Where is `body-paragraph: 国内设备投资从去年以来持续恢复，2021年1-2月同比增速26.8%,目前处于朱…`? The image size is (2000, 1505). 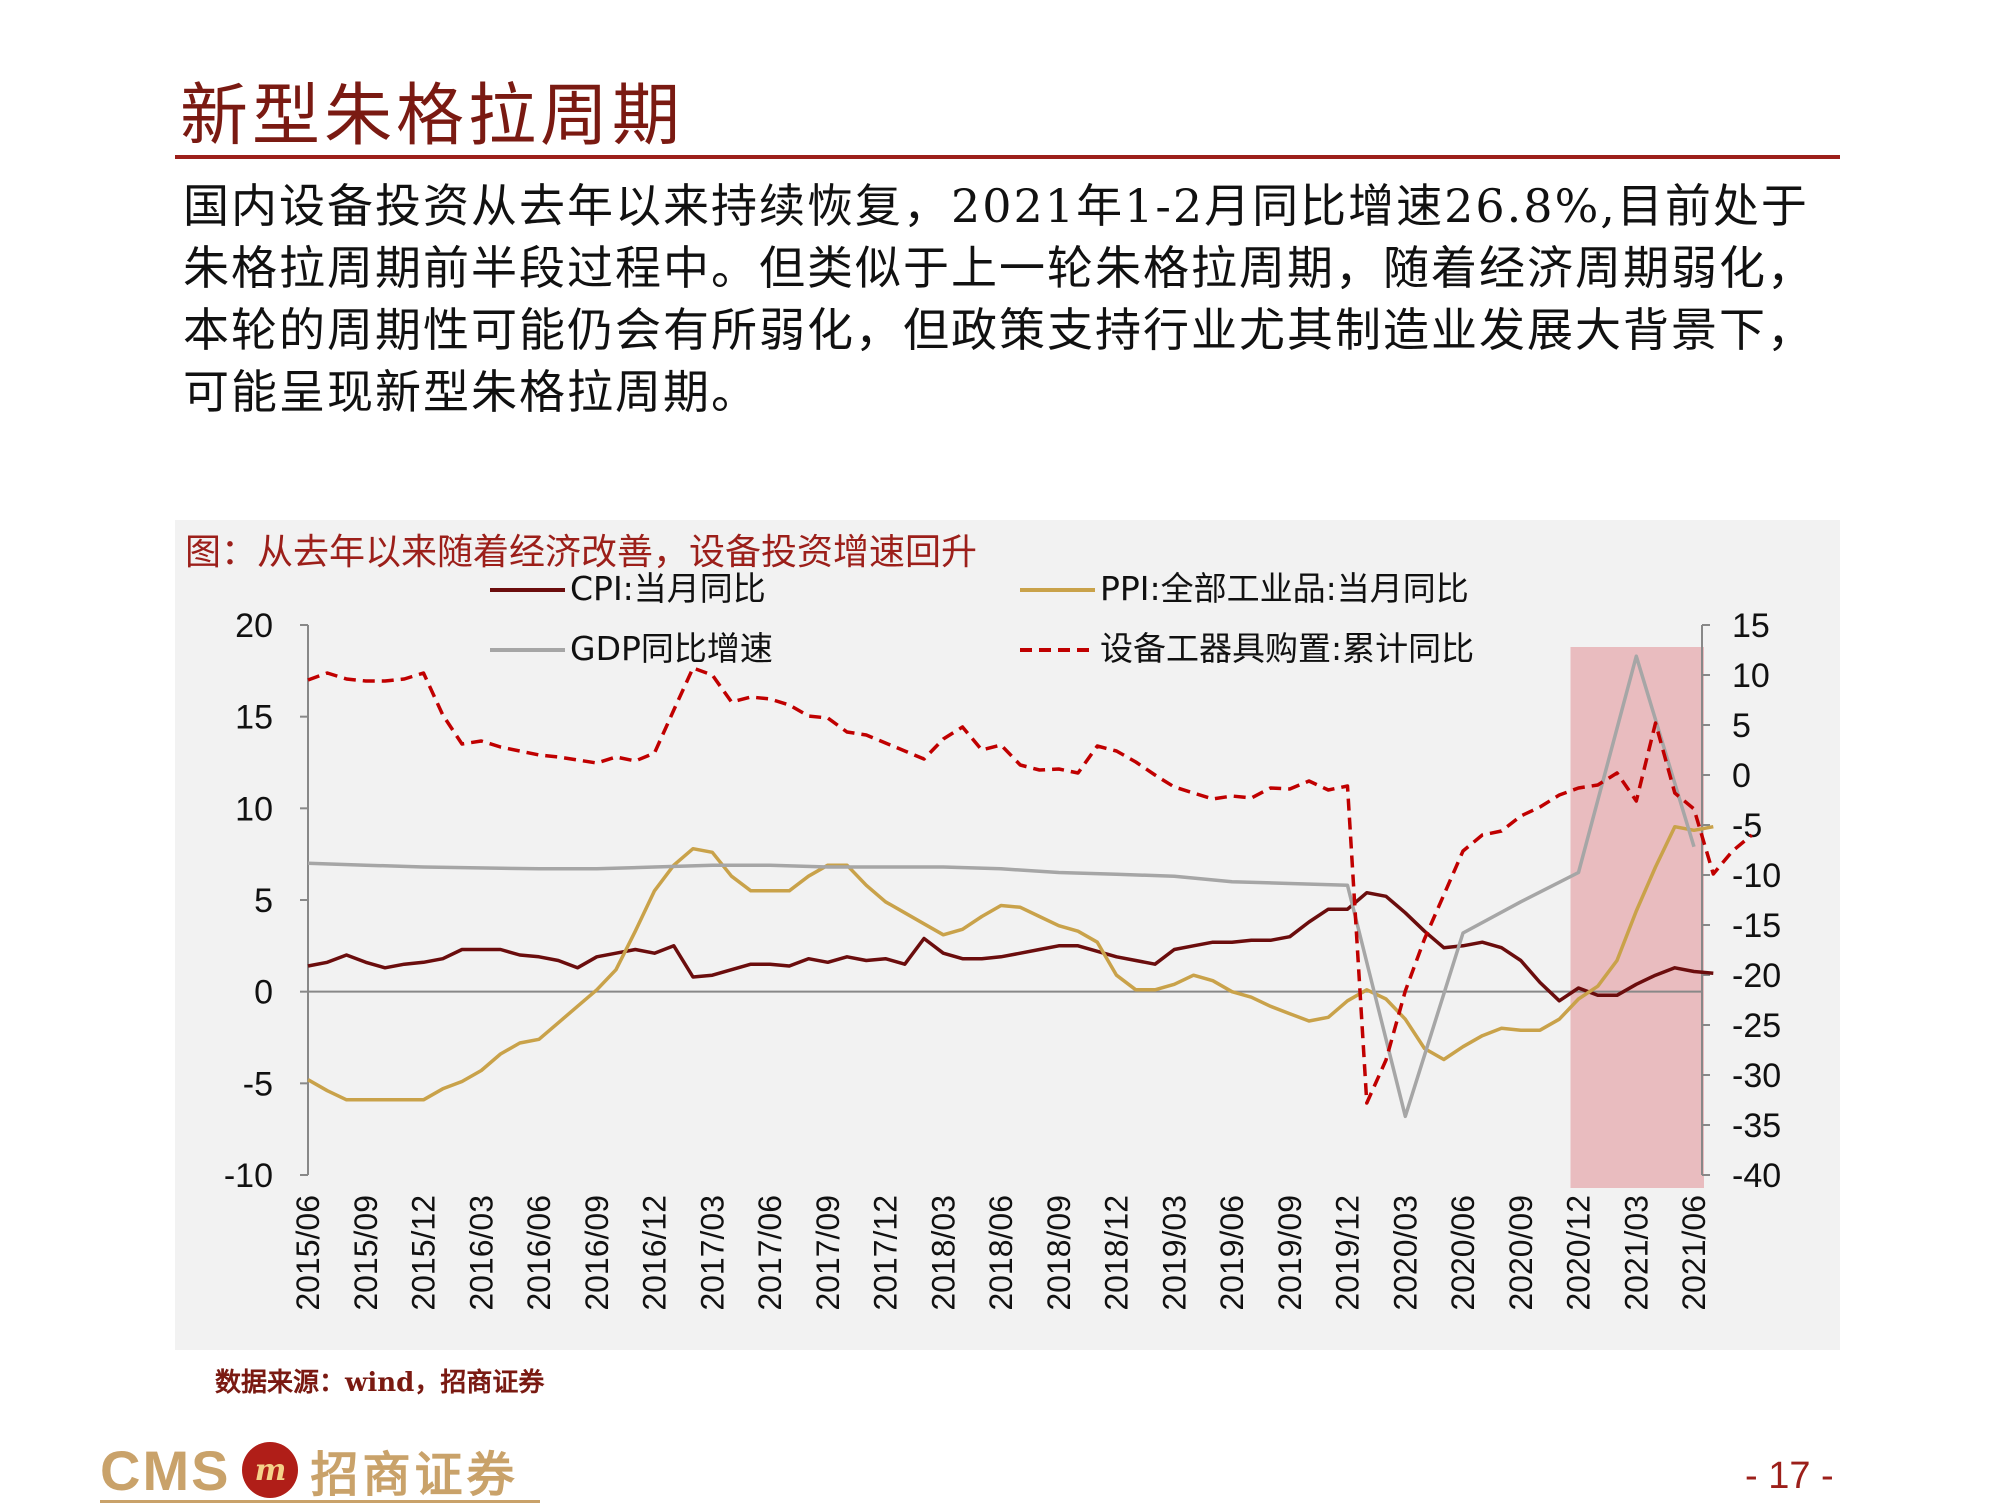
body-paragraph: 国内设备投资从去年以来持续恢复，2021年1-2月同比增速26.8%,目前处于朱… is located at coordinates (999, 299).